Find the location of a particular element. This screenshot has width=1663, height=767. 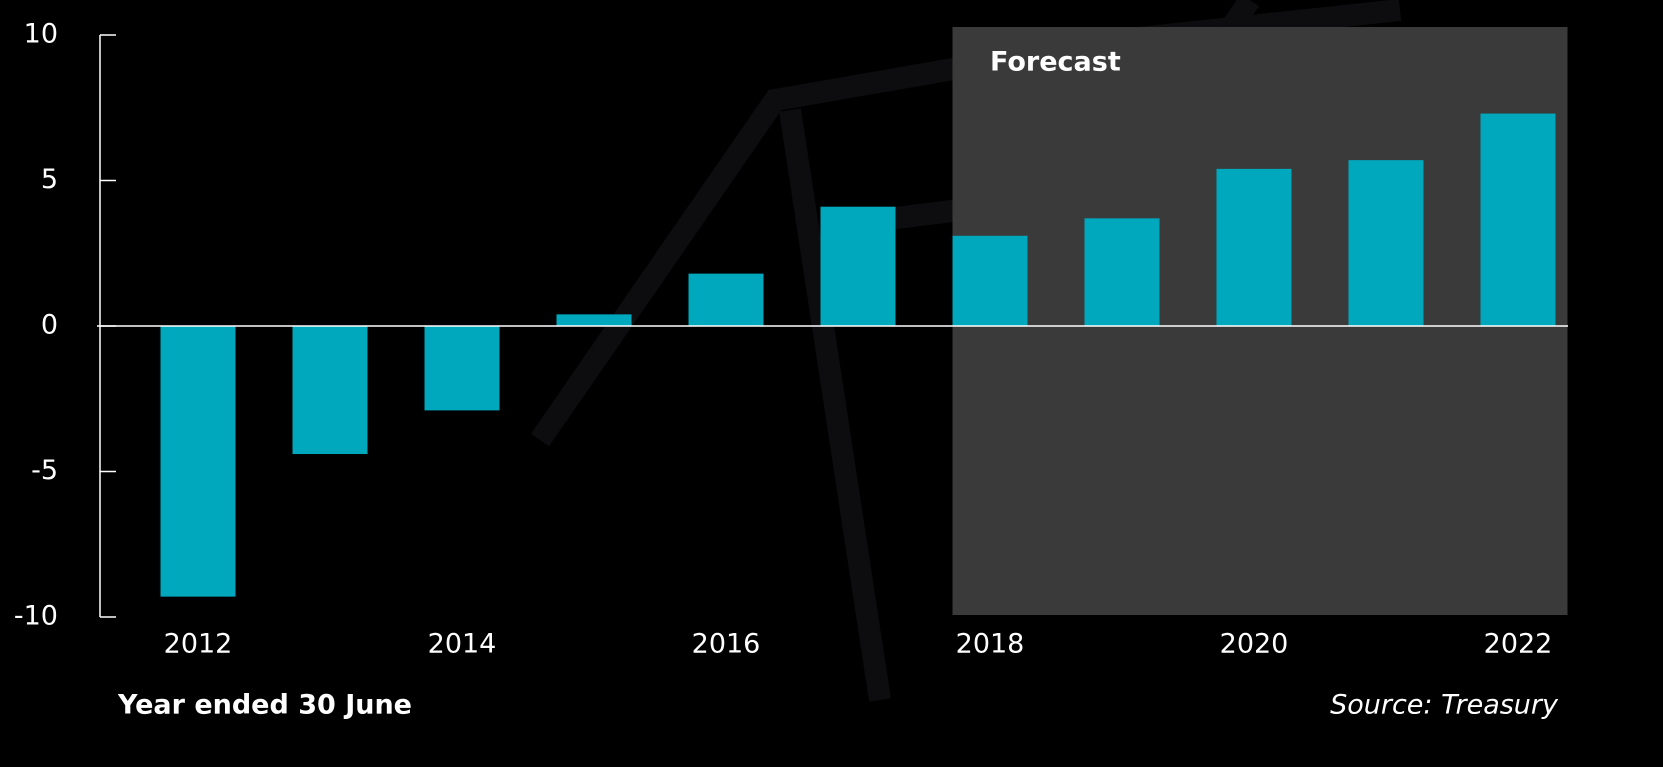

y-tick-label: 5 is located at coordinates (49, 179).